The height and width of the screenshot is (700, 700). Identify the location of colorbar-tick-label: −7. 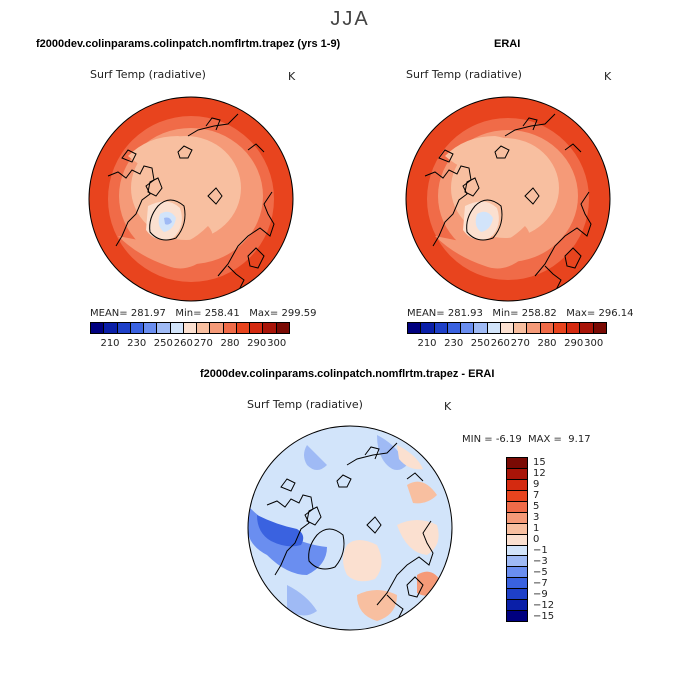
(540, 583).